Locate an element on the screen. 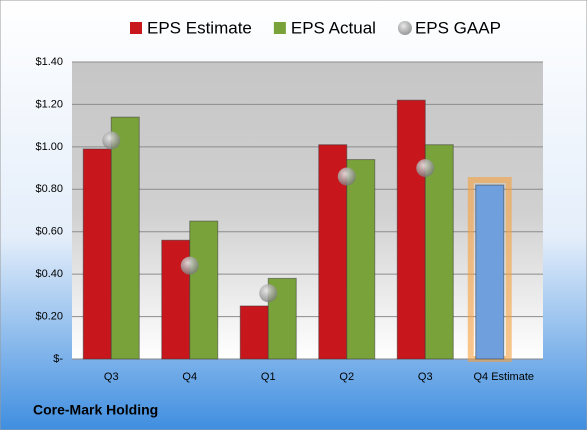  x-tick-label: Q1 is located at coordinates (268, 377).